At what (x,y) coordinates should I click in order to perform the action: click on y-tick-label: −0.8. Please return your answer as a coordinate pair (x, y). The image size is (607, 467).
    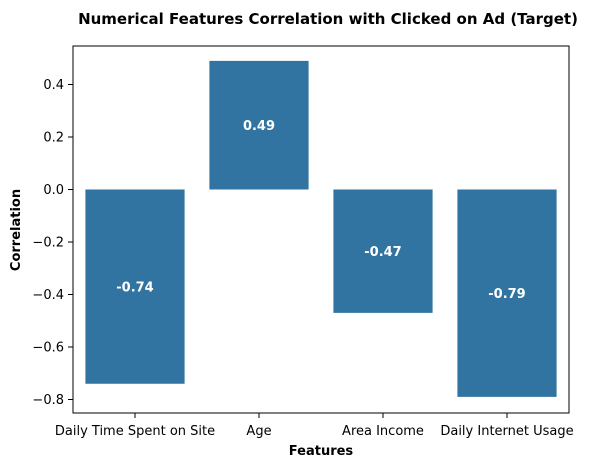
    Looking at the image, I should click on (48, 400).